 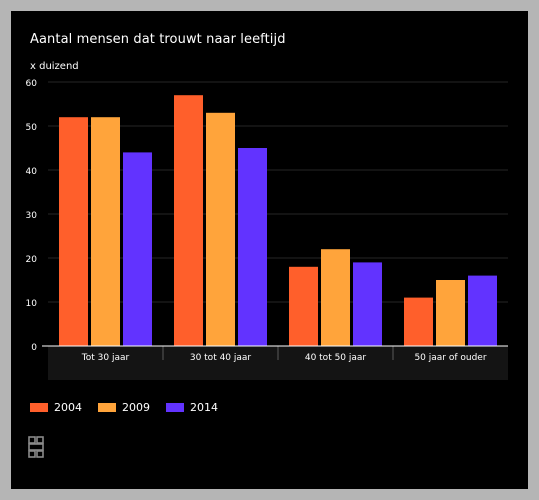 What do you see at coordinates (450, 358) in the screenshot?
I see `x-tick-label: 50 jaar of ouder` at bounding box center [450, 358].